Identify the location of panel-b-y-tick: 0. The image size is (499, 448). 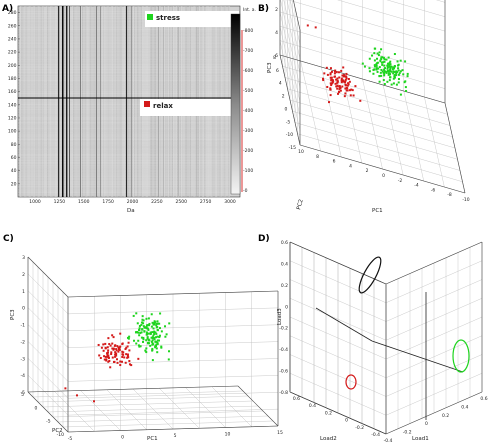
(286, 109).